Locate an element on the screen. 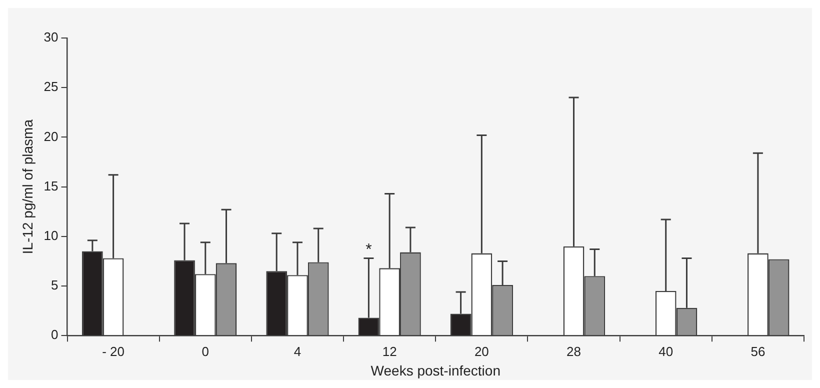 The image size is (820, 388). x-tick-label: 28 is located at coordinates (574, 351).